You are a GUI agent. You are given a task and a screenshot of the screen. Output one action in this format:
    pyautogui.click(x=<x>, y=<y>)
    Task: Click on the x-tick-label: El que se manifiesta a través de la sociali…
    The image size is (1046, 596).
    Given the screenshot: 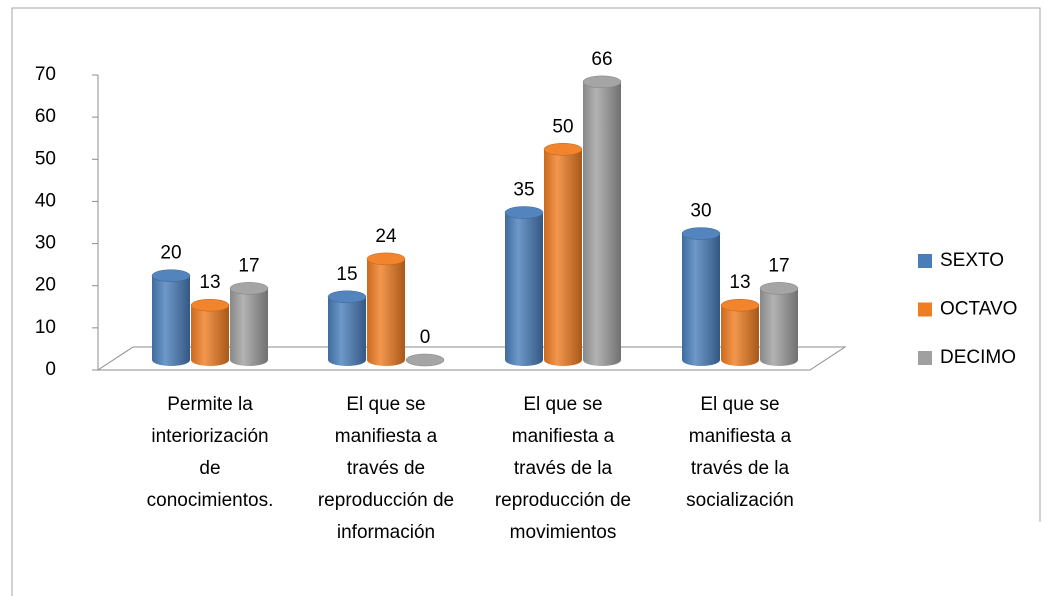 What is the action you would take?
    pyautogui.click(x=740, y=452)
    